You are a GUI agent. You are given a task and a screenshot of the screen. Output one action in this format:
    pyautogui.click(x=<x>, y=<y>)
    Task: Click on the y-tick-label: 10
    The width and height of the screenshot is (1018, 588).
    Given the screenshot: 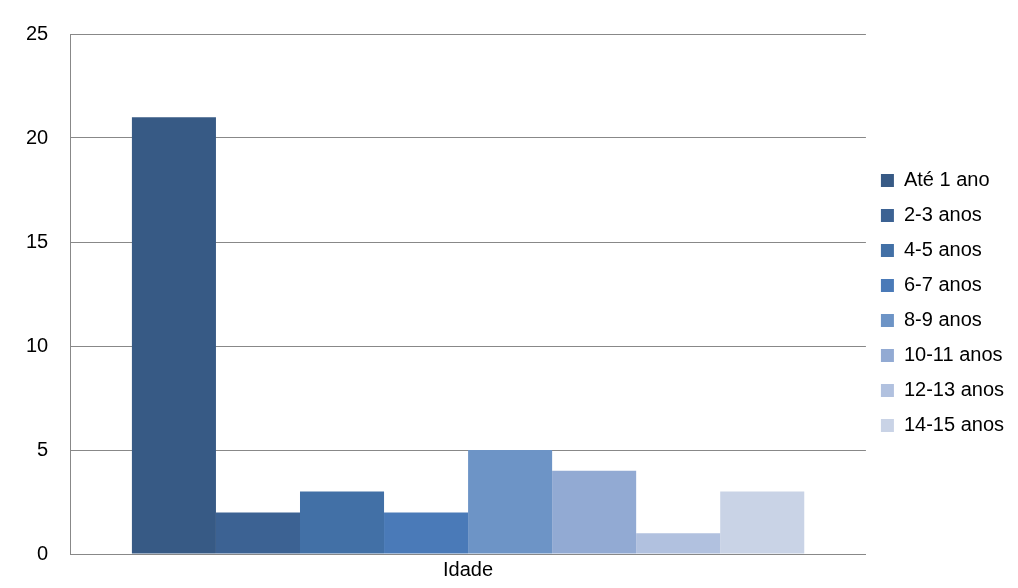 What is the action you would take?
    pyautogui.click(x=37, y=344)
    